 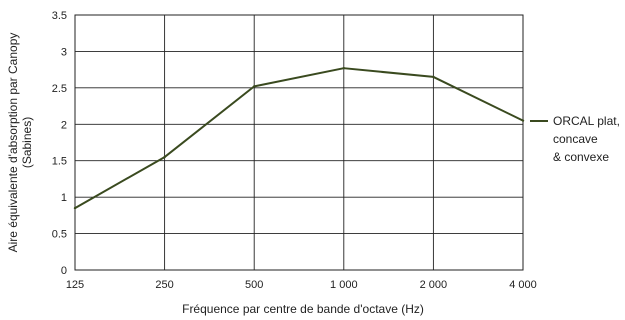 What do you see at coordinates (434, 285) in the screenshot?
I see `x-tick-label: 2 000` at bounding box center [434, 285].